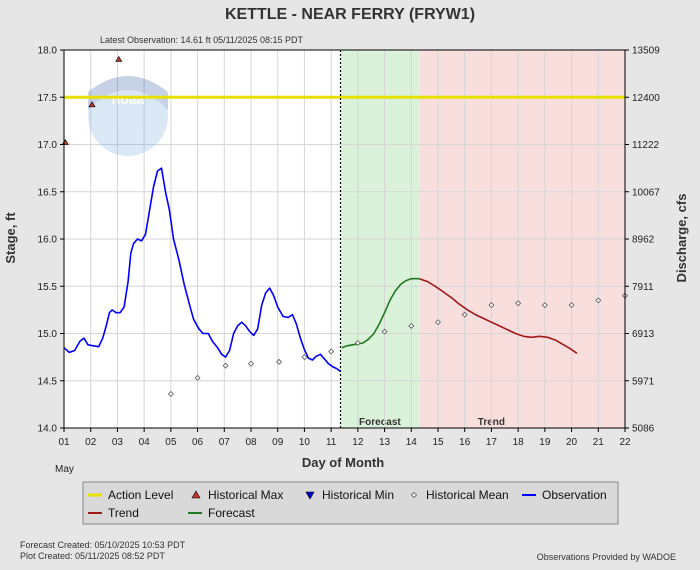 Image resolution: width=700 pixels, height=570 pixels. Describe the element at coordinates (103, 545) in the screenshot. I see `forecast-created-text: Forecast Created: 05/10/2025 10:53 PDT` at that location.